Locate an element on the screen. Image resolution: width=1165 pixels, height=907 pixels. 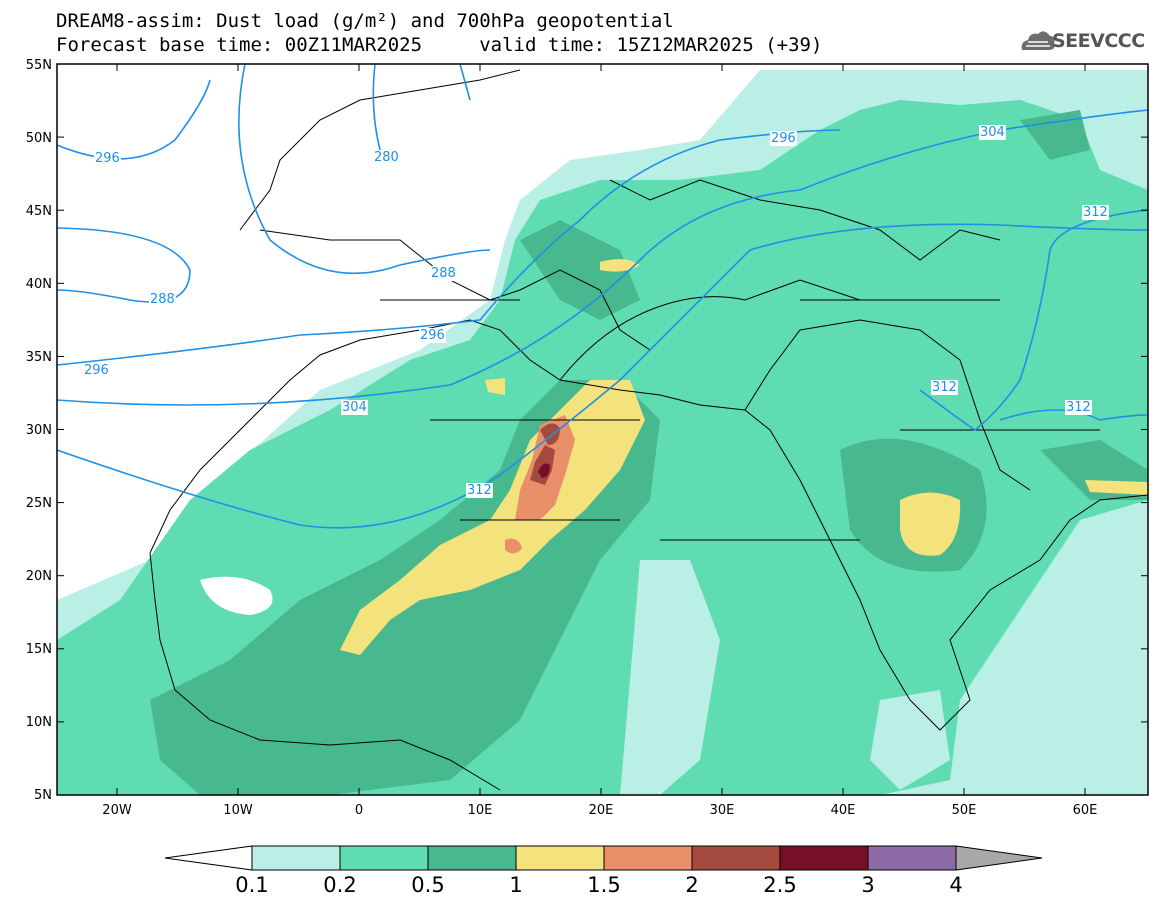
colorbar-label: 1 is located at coordinates (515, 885).